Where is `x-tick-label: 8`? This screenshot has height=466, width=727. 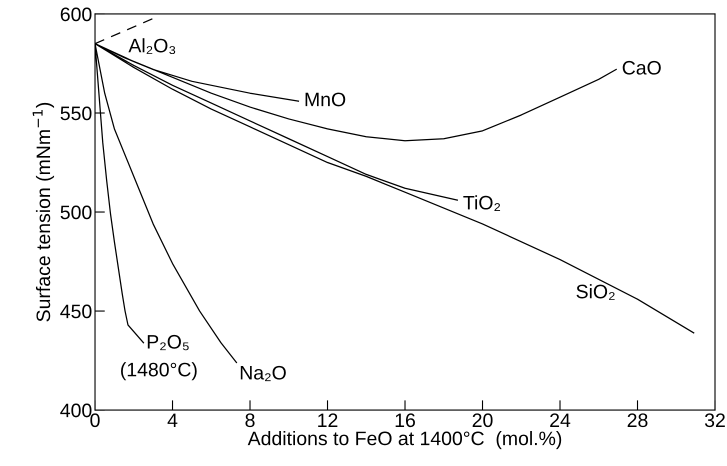 x-tick-label: 8 is located at coordinates (250, 420).